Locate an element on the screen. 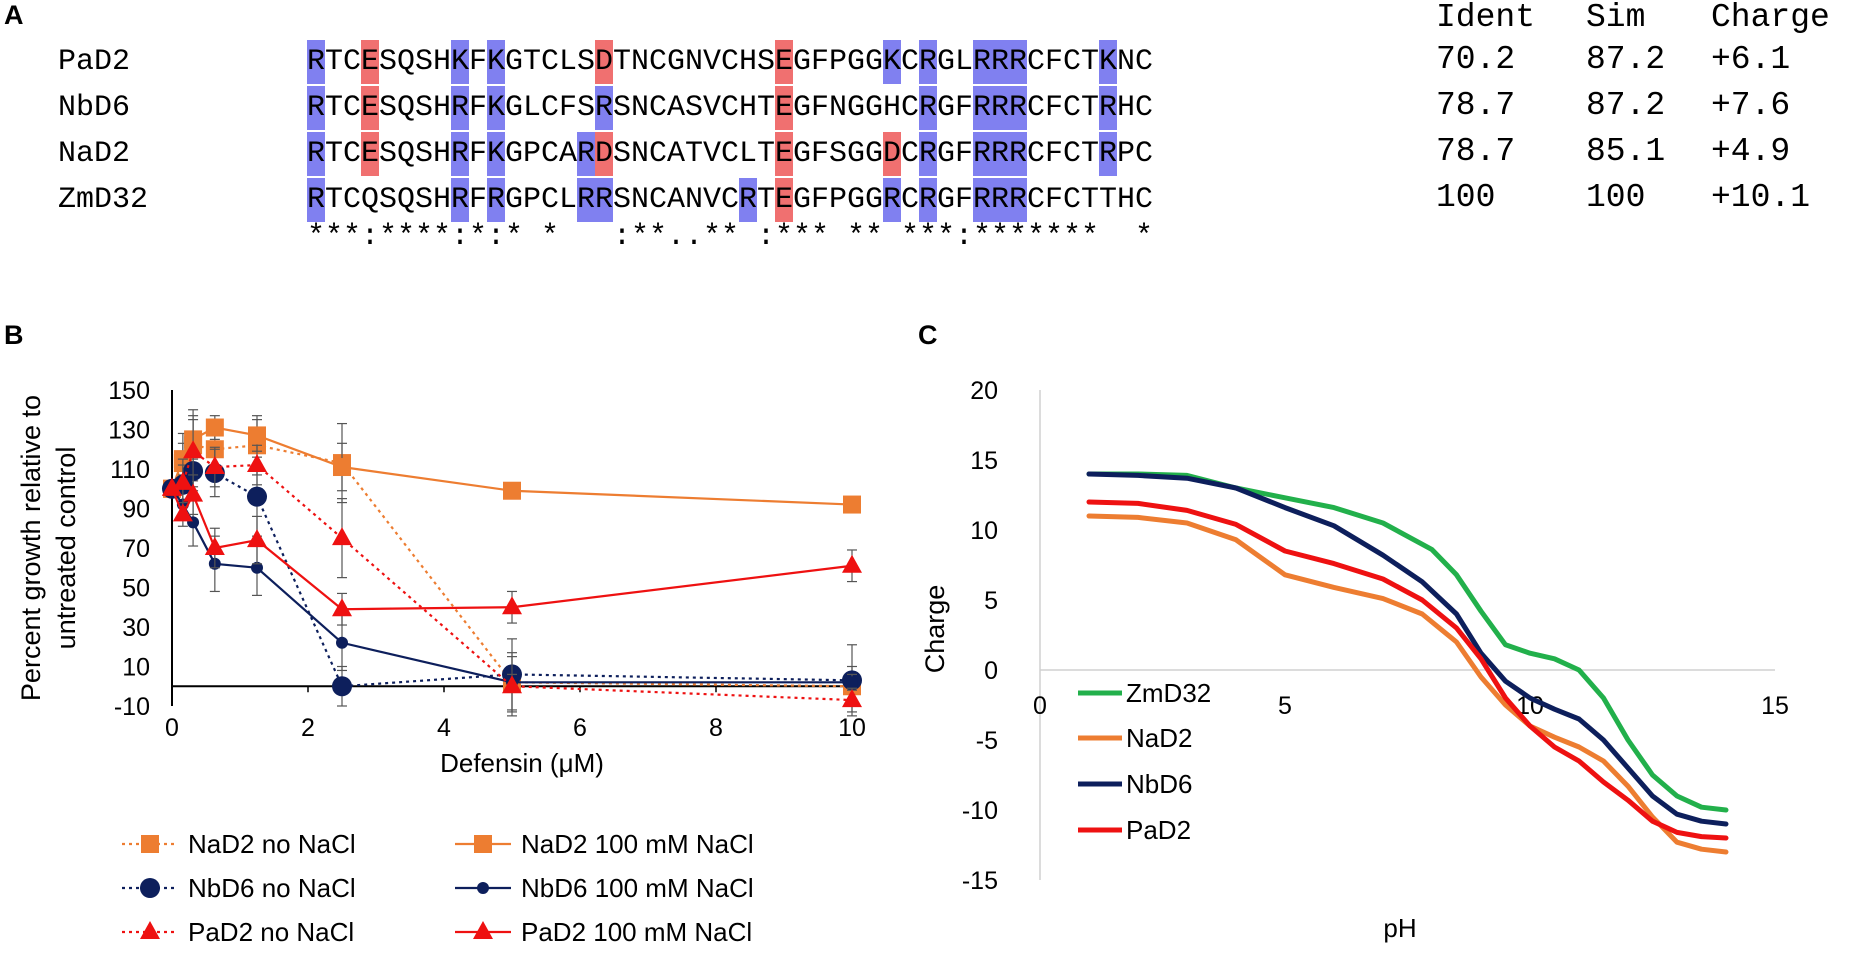 The width and height of the screenshot is (1850, 970). legend-label: NaD2 100 mM NaCl is located at coordinates (637, 844).